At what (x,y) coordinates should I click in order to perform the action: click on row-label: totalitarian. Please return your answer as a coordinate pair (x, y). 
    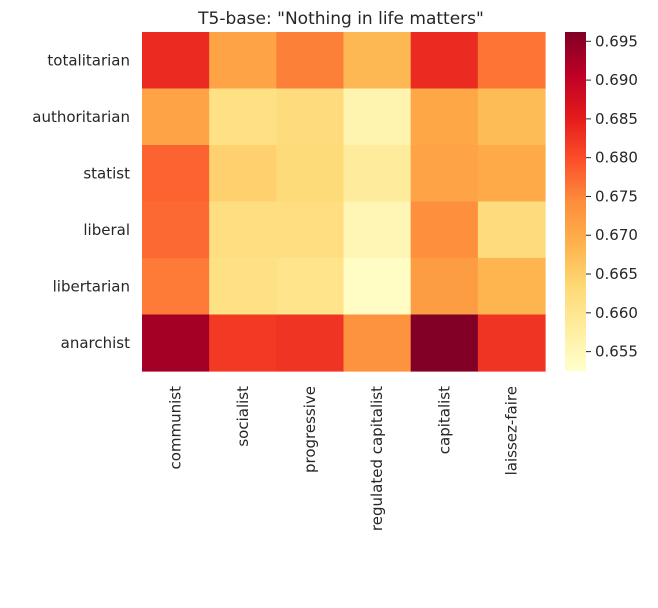
    Looking at the image, I should click on (88, 60).